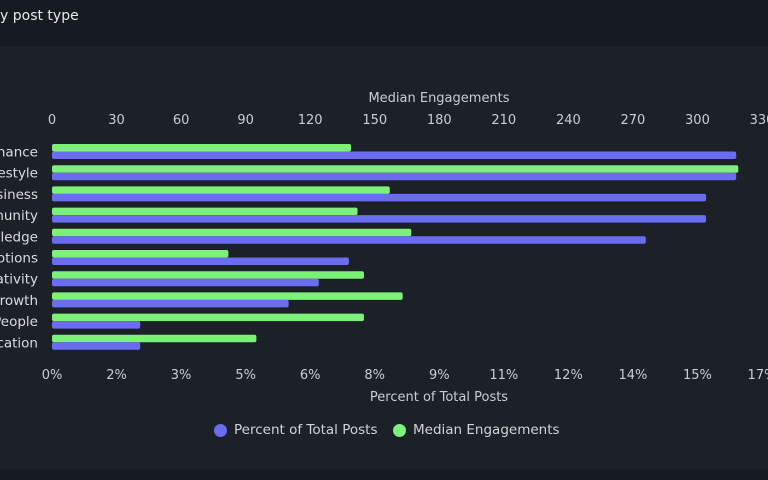 Image resolution: width=768 pixels, height=480 pixels. I want to click on category-label: vledge, so click(19, 237).